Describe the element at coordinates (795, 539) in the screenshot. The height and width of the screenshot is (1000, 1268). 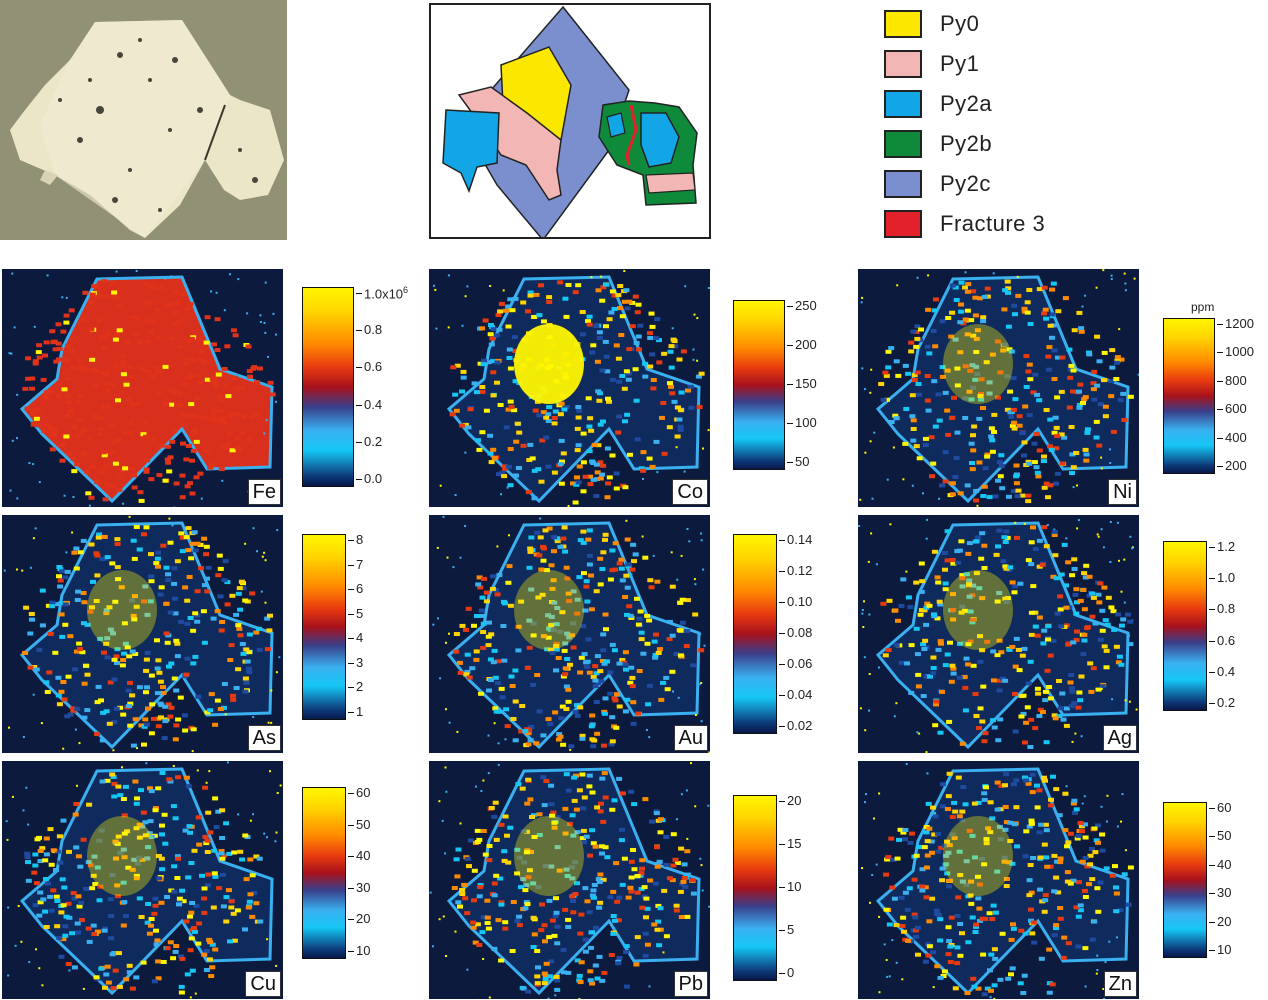
I see `colorbar-tick-label: 0.14` at that location.